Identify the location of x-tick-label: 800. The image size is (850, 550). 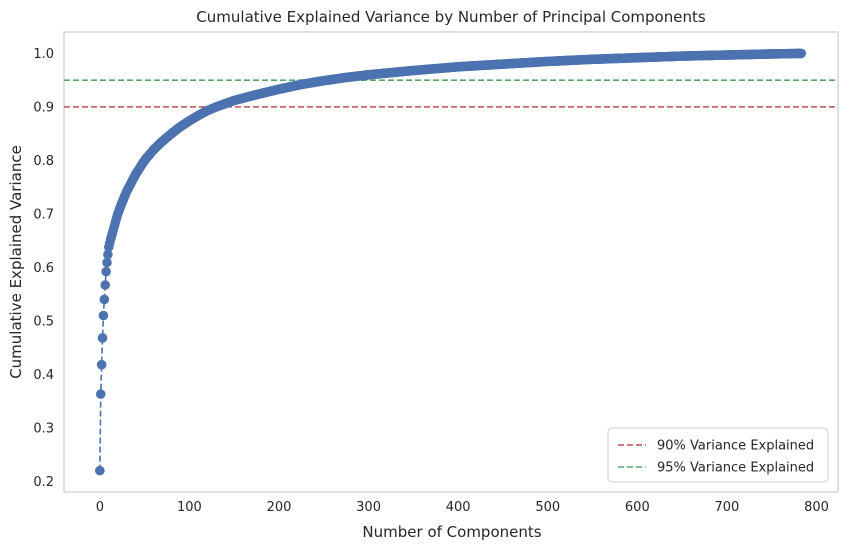
(816, 507).